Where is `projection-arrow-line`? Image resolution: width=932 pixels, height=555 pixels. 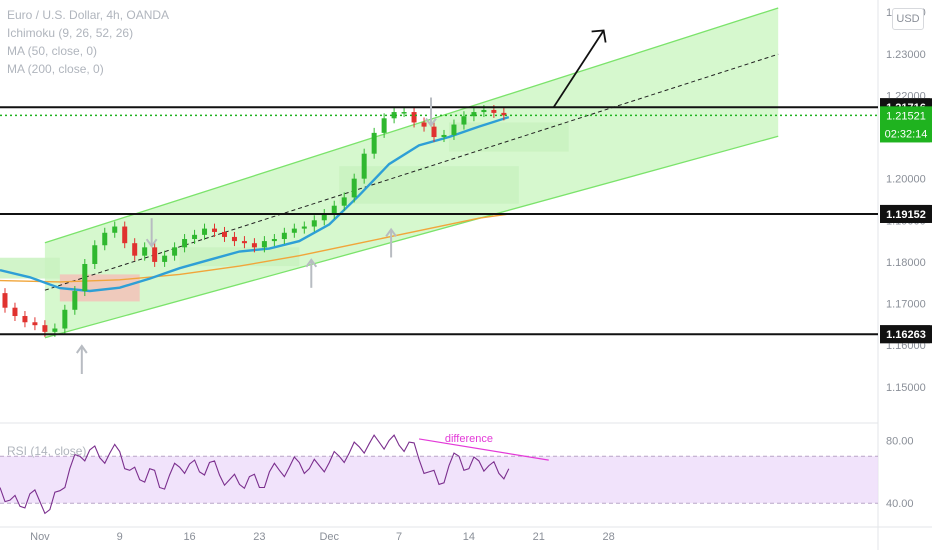 projection-arrow-line is located at coordinates (578, 68).